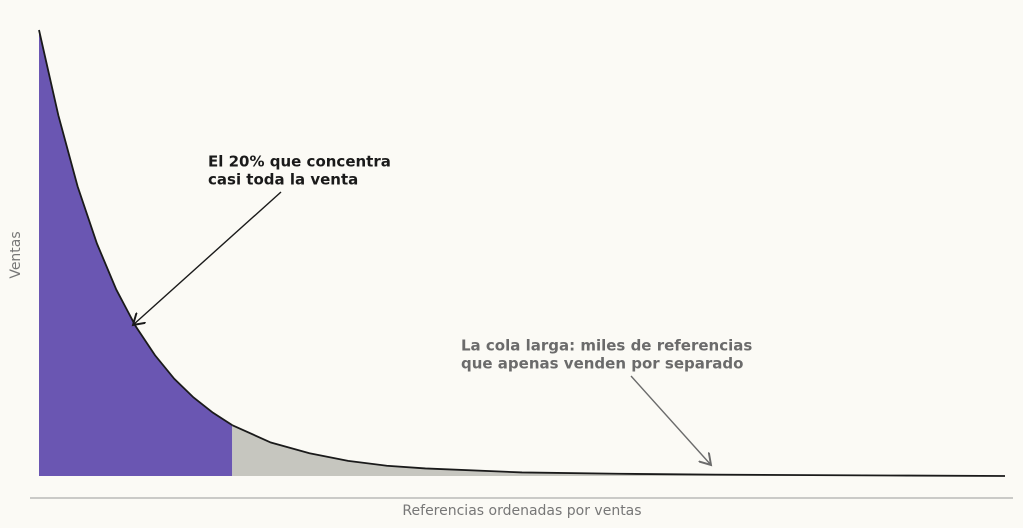 The image size is (1023, 528). Describe the element at coordinates (299, 162) in the screenshot. I see `annotation-text: El 20% que concentra` at that location.